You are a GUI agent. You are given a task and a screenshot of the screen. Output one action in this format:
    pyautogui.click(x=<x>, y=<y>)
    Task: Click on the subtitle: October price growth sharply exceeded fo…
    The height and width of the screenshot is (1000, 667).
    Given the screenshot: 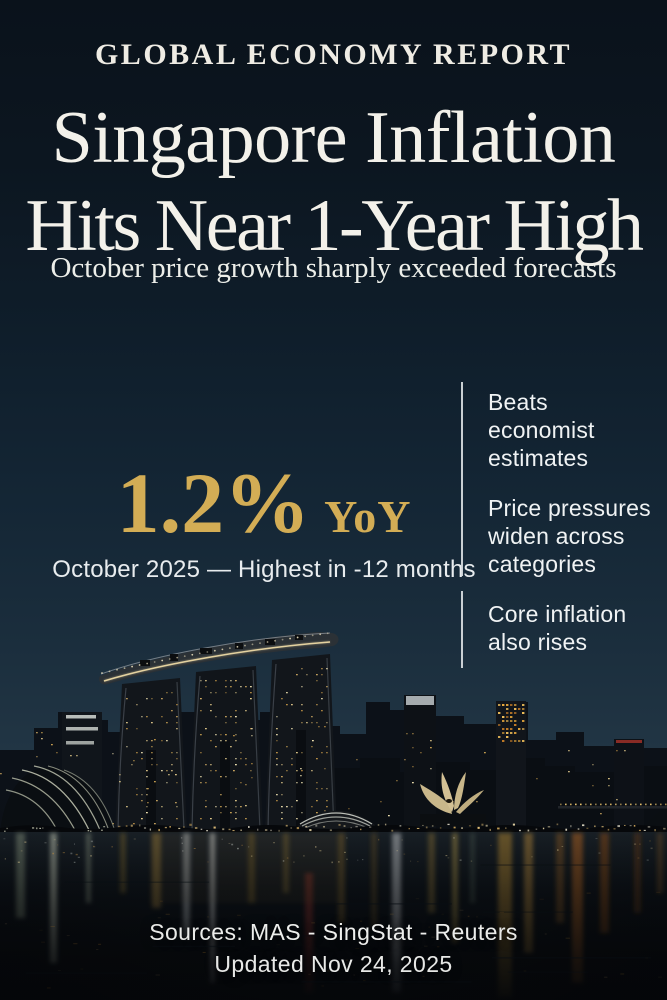 What is the action you would take?
    pyautogui.click(x=333, y=268)
    